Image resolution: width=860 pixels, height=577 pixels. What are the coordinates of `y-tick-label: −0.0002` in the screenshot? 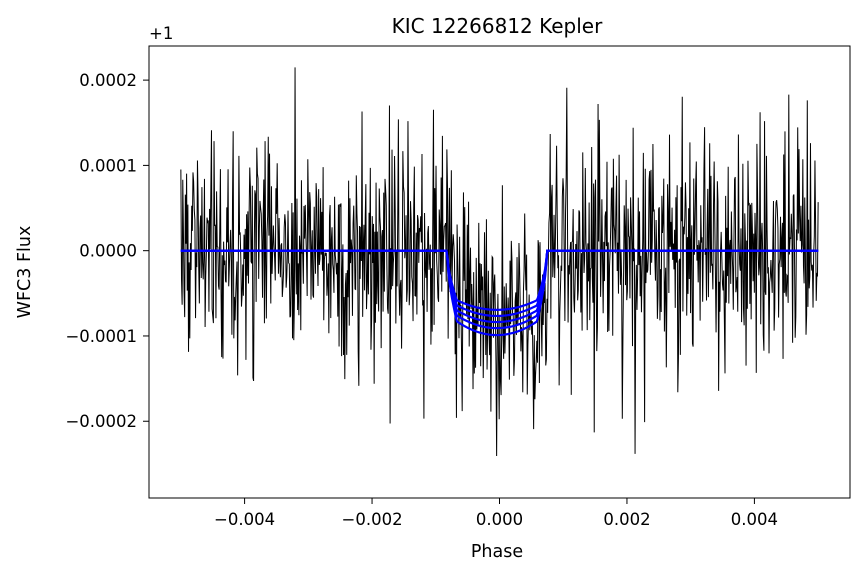 It's located at (101, 421).